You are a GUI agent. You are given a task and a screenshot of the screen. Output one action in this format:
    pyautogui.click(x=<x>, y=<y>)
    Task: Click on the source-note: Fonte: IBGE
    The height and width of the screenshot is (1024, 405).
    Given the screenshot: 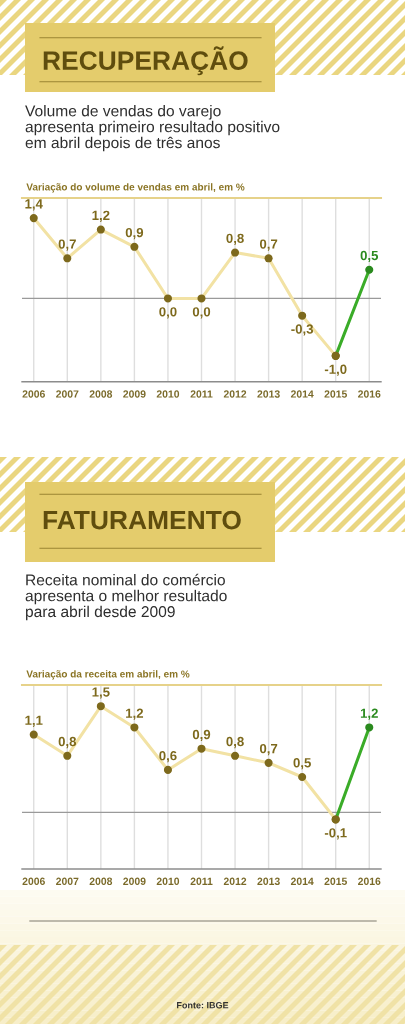 What is the action you would take?
    pyautogui.click(x=203, y=1005)
    